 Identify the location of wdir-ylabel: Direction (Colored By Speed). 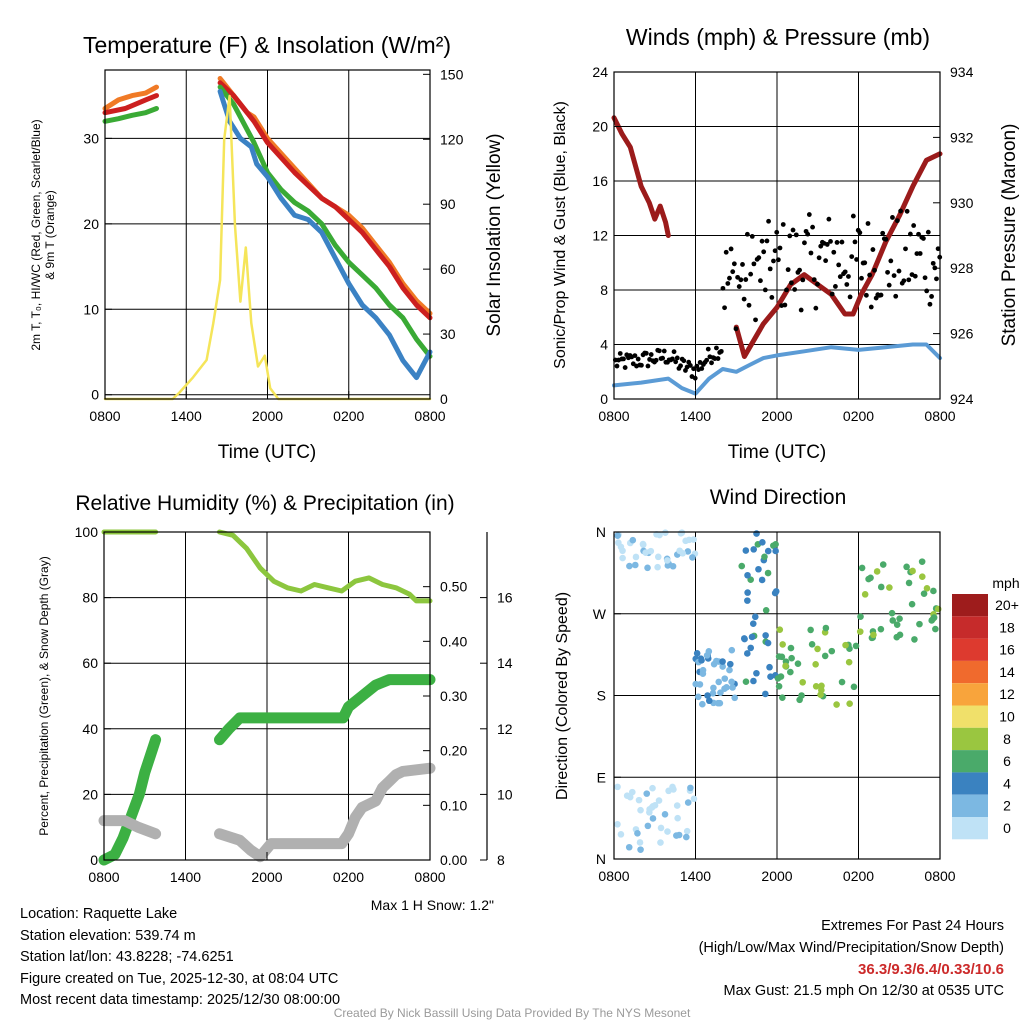
(562, 696).